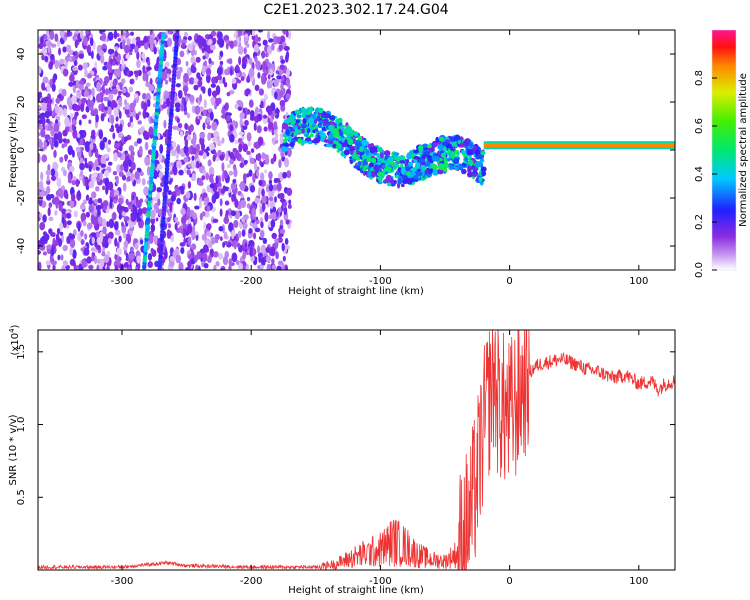 Image resolution: width=750 pixels, height=600 pixels. Describe the element at coordinates (356, 590) in the screenshot. I see `snr-x-label: Height of straight line (km)` at that location.